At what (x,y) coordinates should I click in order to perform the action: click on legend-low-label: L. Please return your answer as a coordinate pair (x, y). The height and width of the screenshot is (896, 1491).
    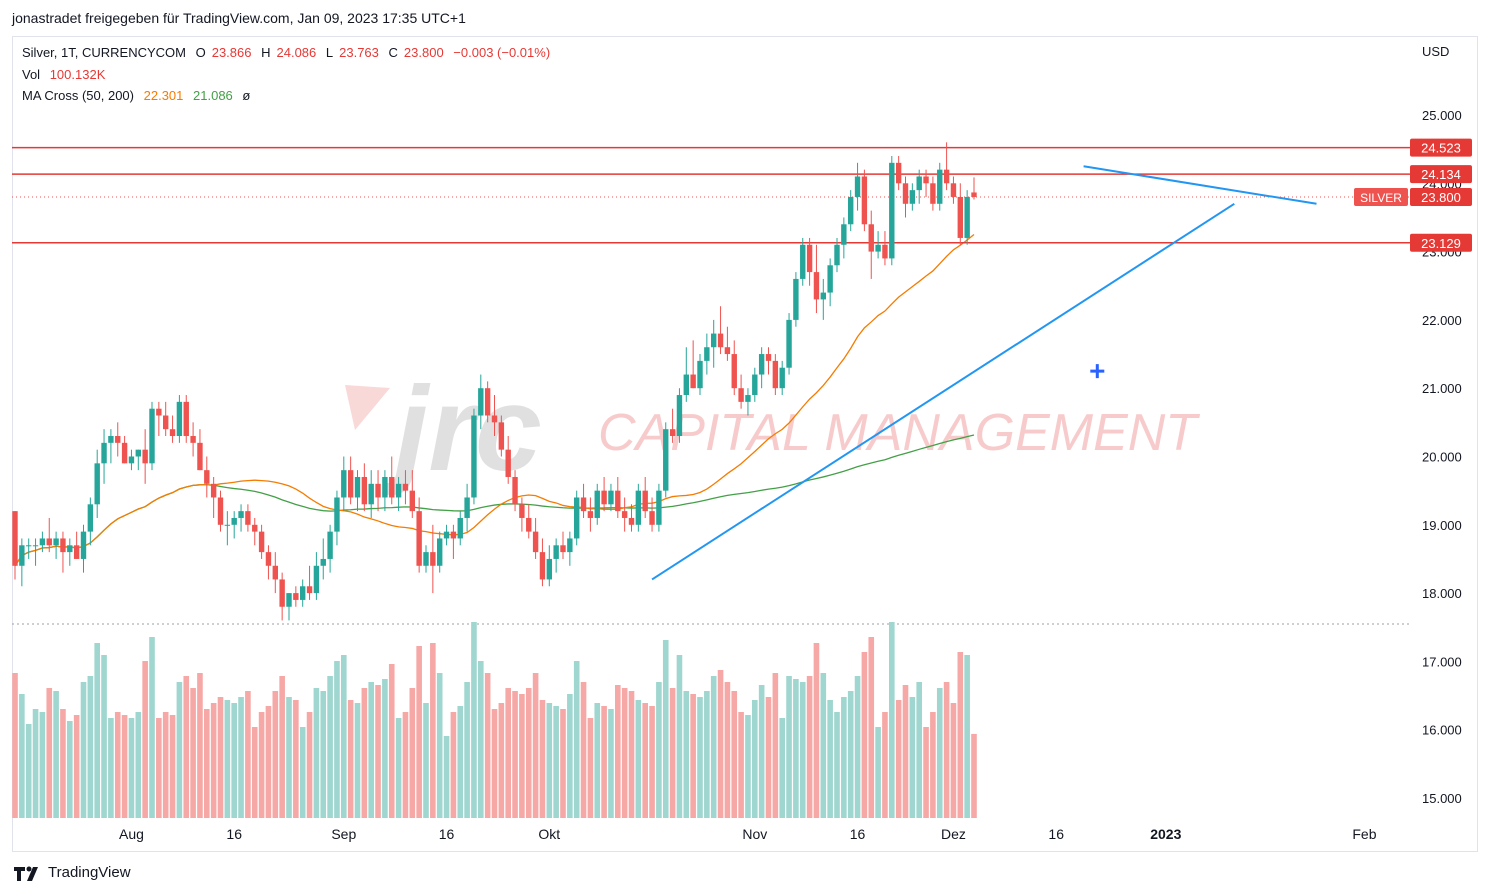
    Looking at the image, I should click on (329, 52).